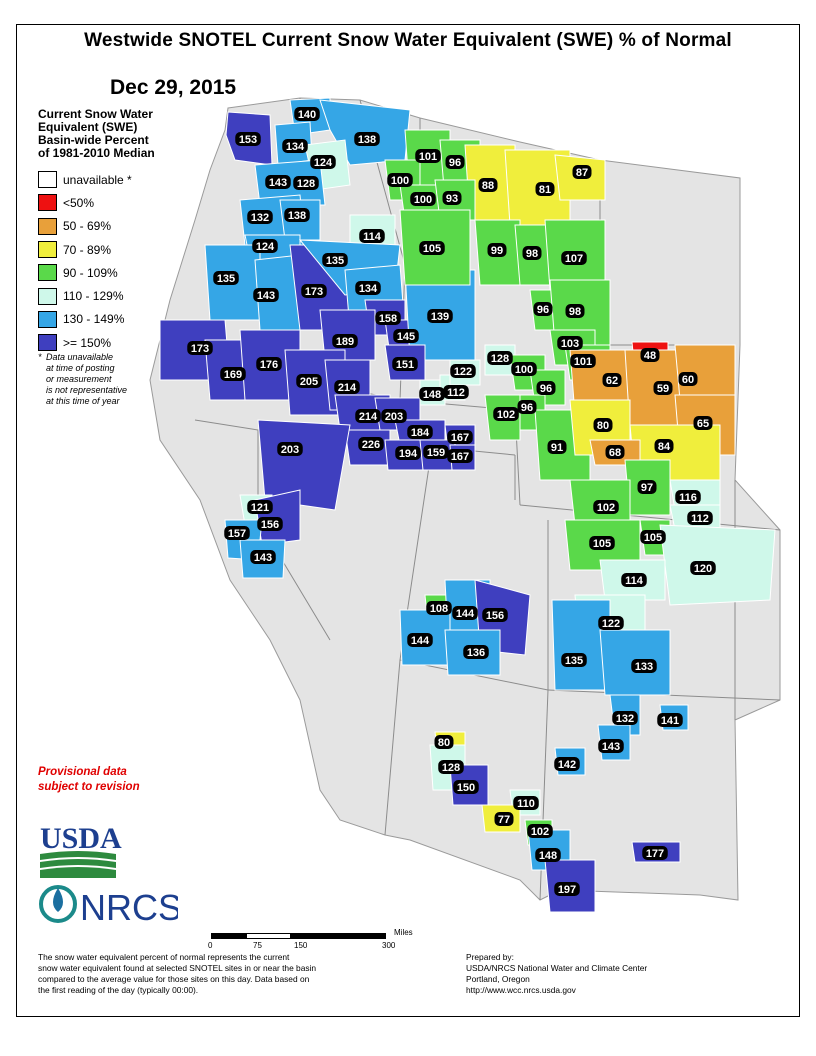 Image resolution: width=816 pixels, height=1056 pixels. I want to click on provisional-line: Provisional data, so click(82, 772).